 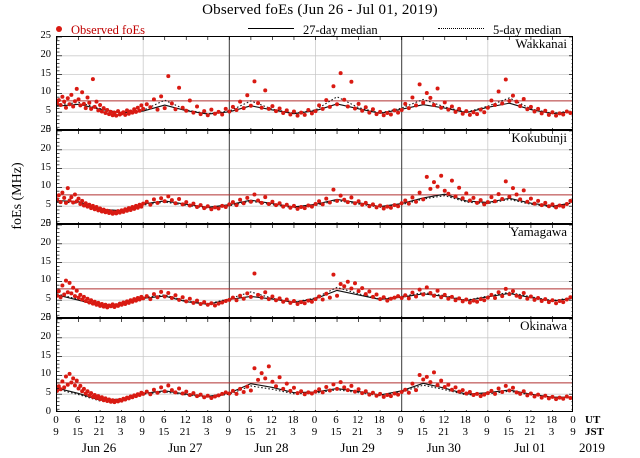 What do you see at coordinates (28, 223) in the screenshot?
I see `y-axis-tick-labels: 0 5 10 15 20 25 0 5 10 15 20 25 0 5 10 15 20 25 0 5 10 15 20 25` at bounding box center [28, 223].